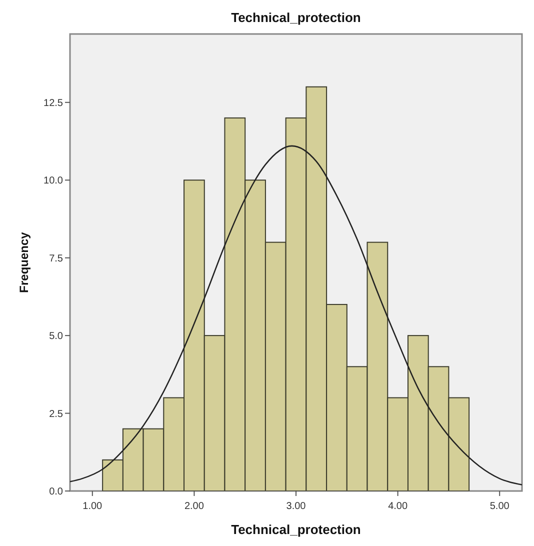 The height and width of the screenshot is (546, 534). I want to click on x-tick-label: 2.00, so click(194, 506).